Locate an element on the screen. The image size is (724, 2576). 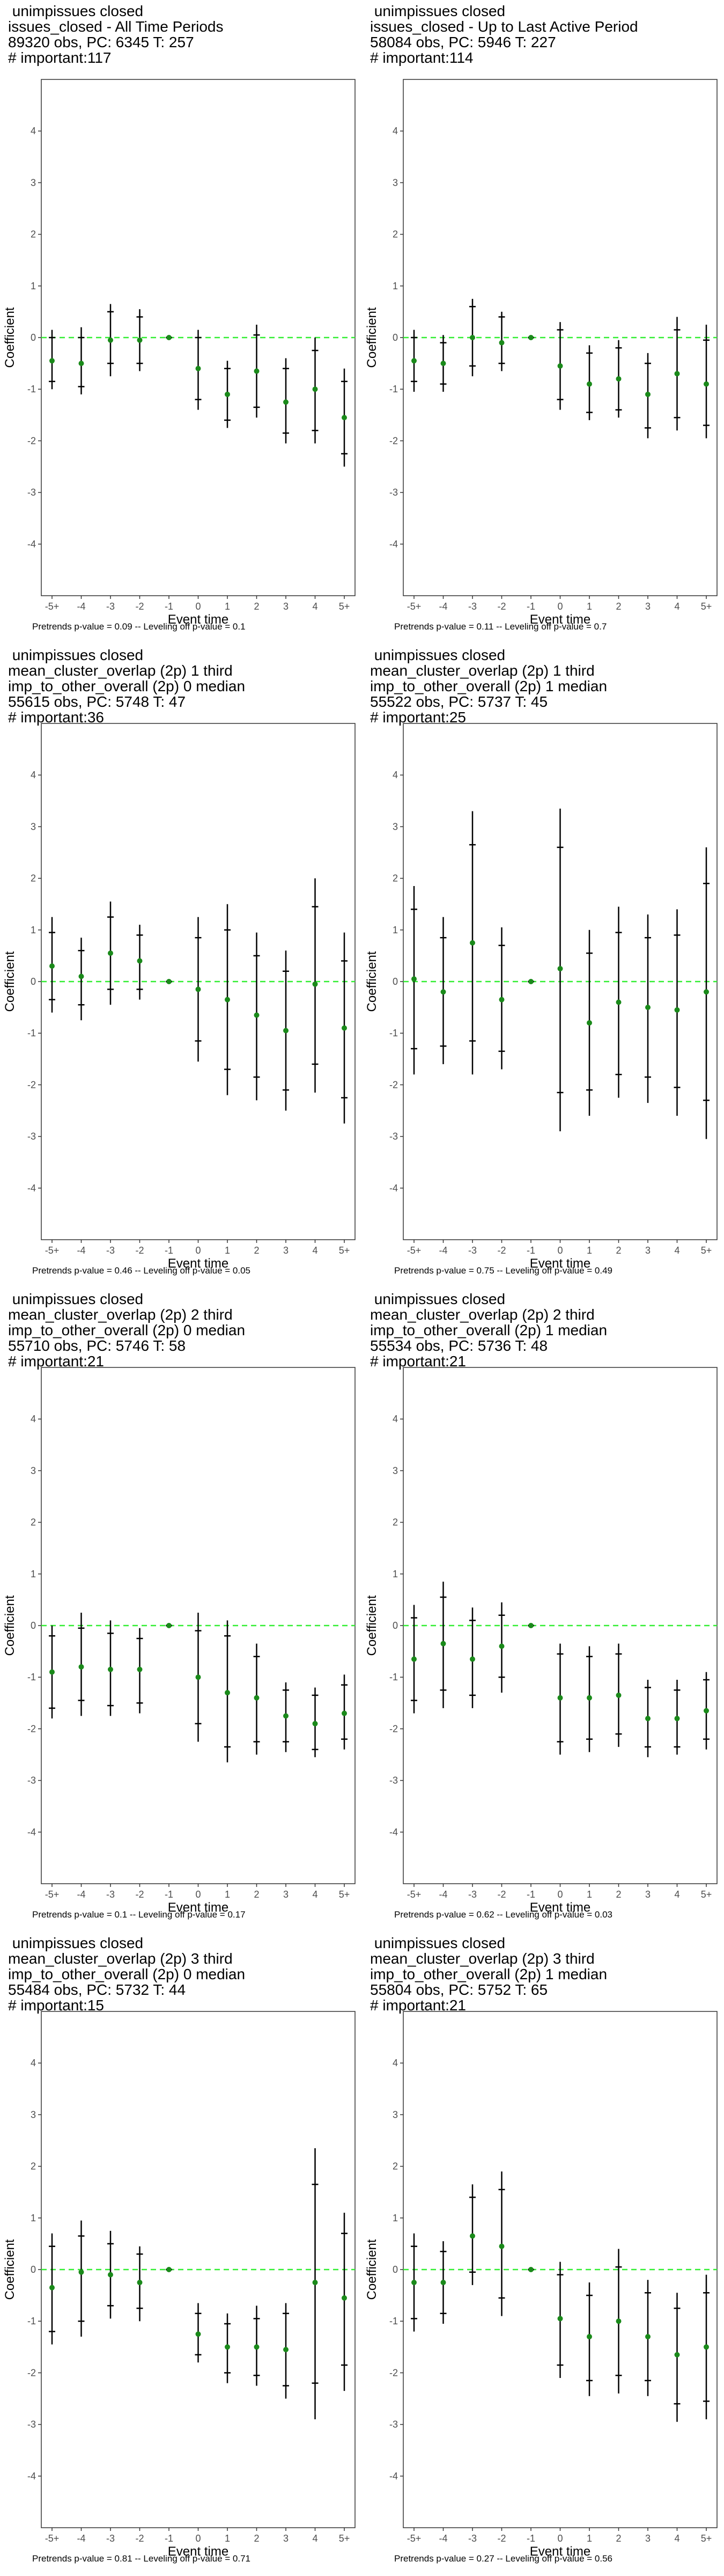
chart-title-line: imp_to_other_overall (2p) 0 median is located at coordinates (127, 686).